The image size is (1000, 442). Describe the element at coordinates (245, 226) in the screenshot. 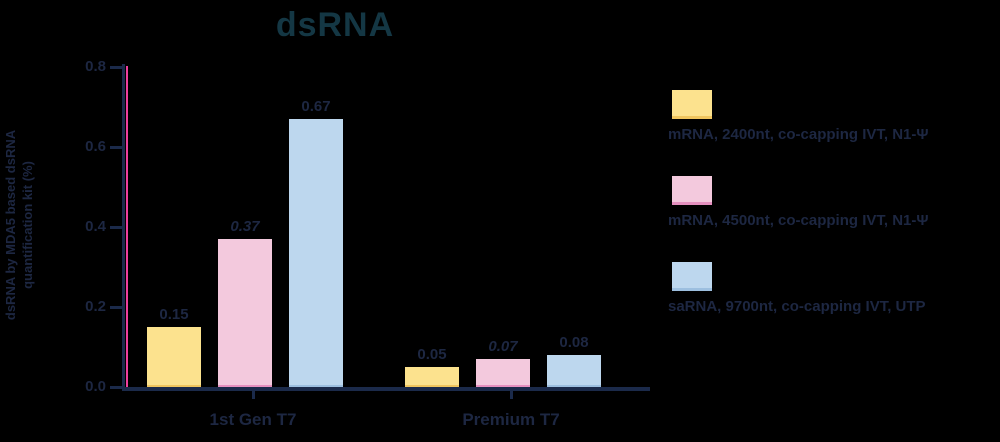

I see `bar-value-label: 0.37` at that location.